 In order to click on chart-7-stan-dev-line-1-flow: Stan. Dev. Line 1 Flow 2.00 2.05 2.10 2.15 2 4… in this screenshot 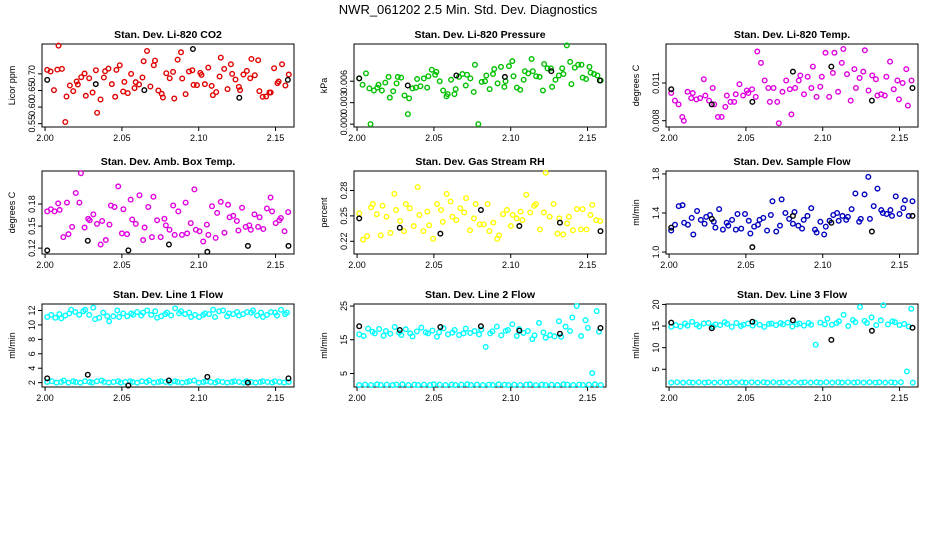, I will do `click(151, 346)`.